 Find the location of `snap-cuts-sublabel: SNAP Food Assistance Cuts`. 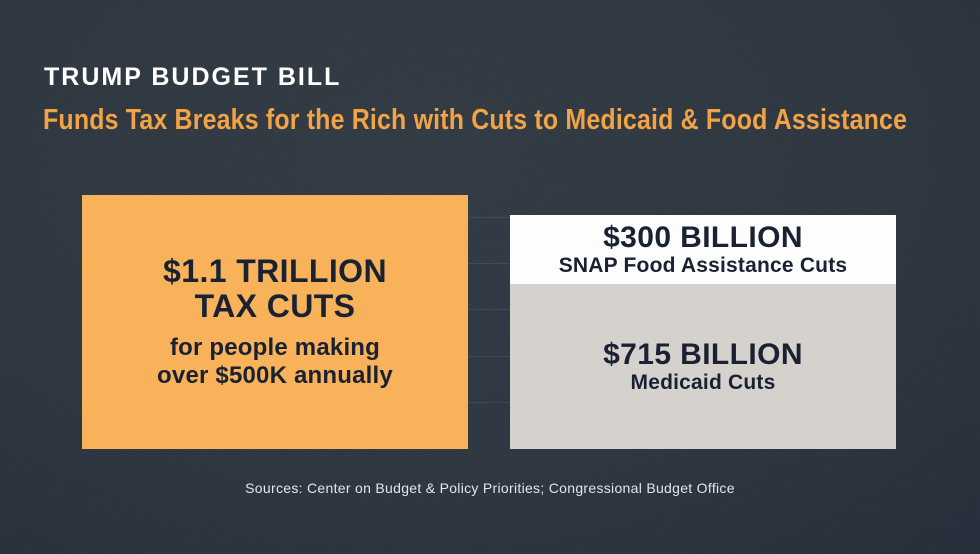

snap-cuts-sublabel: SNAP Food Assistance Cuts is located at coordinates (703, 265).